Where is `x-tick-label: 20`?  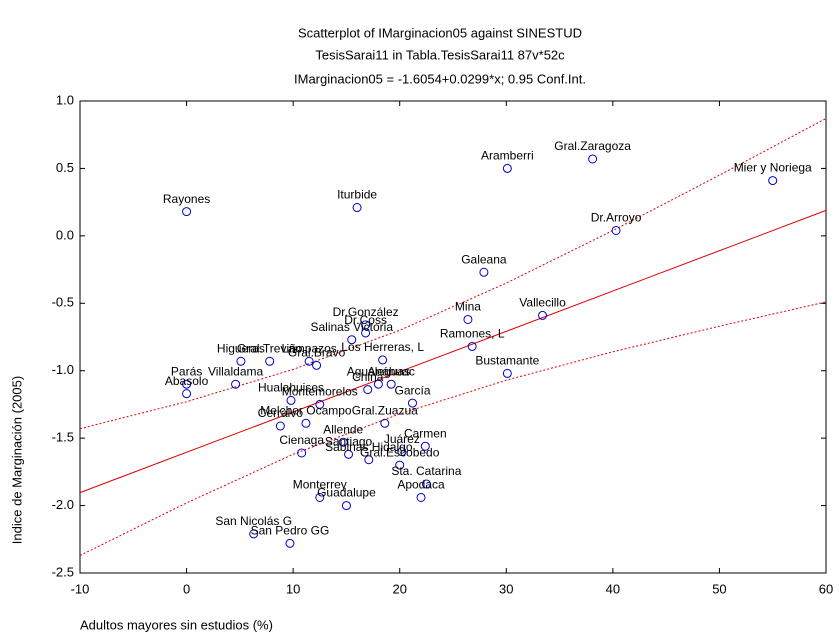 x-tick-label: 20 is located at coordinates (399, 588).